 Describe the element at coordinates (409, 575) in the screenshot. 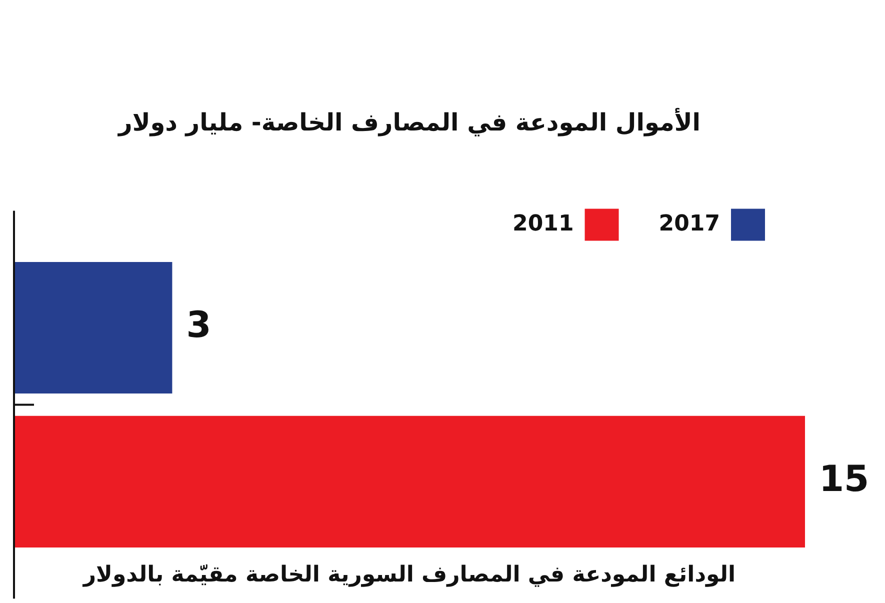

I see `x-axis-title: الودائع المودعة في المصارف السورية الخاصة مقيّمة بالدولار` at that location.